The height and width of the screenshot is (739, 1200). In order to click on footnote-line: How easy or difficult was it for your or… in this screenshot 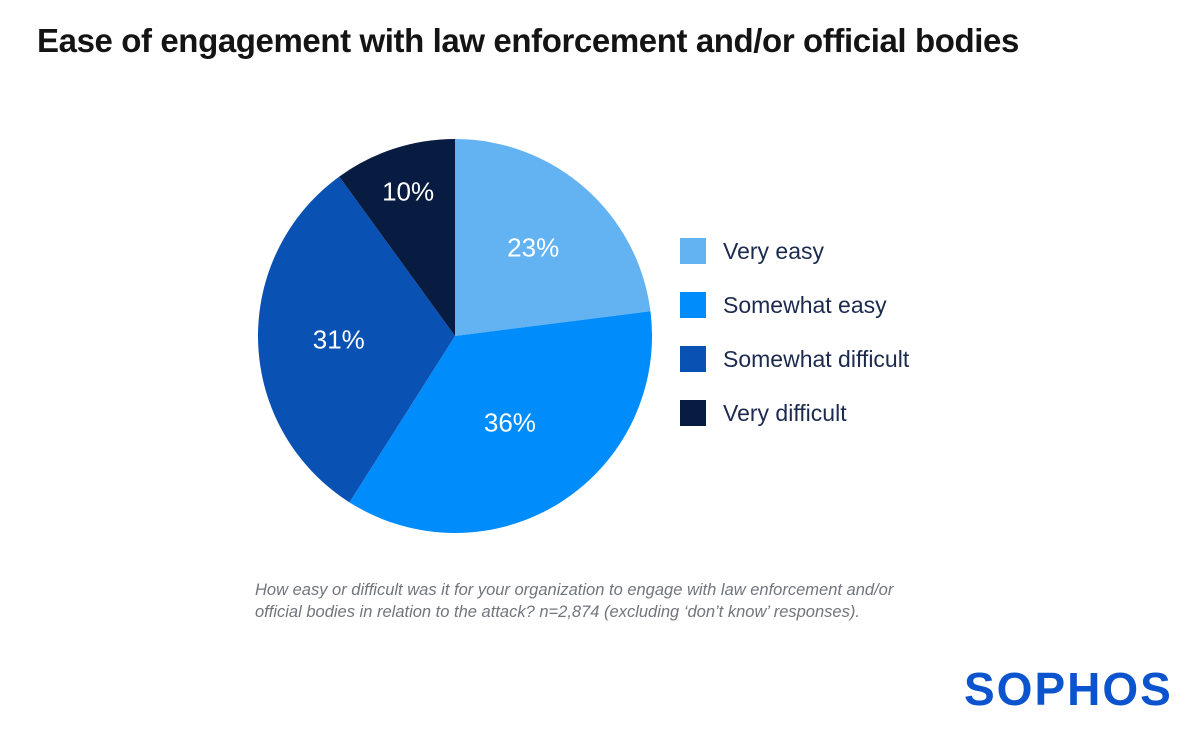, I will do `click(574, 590)`.